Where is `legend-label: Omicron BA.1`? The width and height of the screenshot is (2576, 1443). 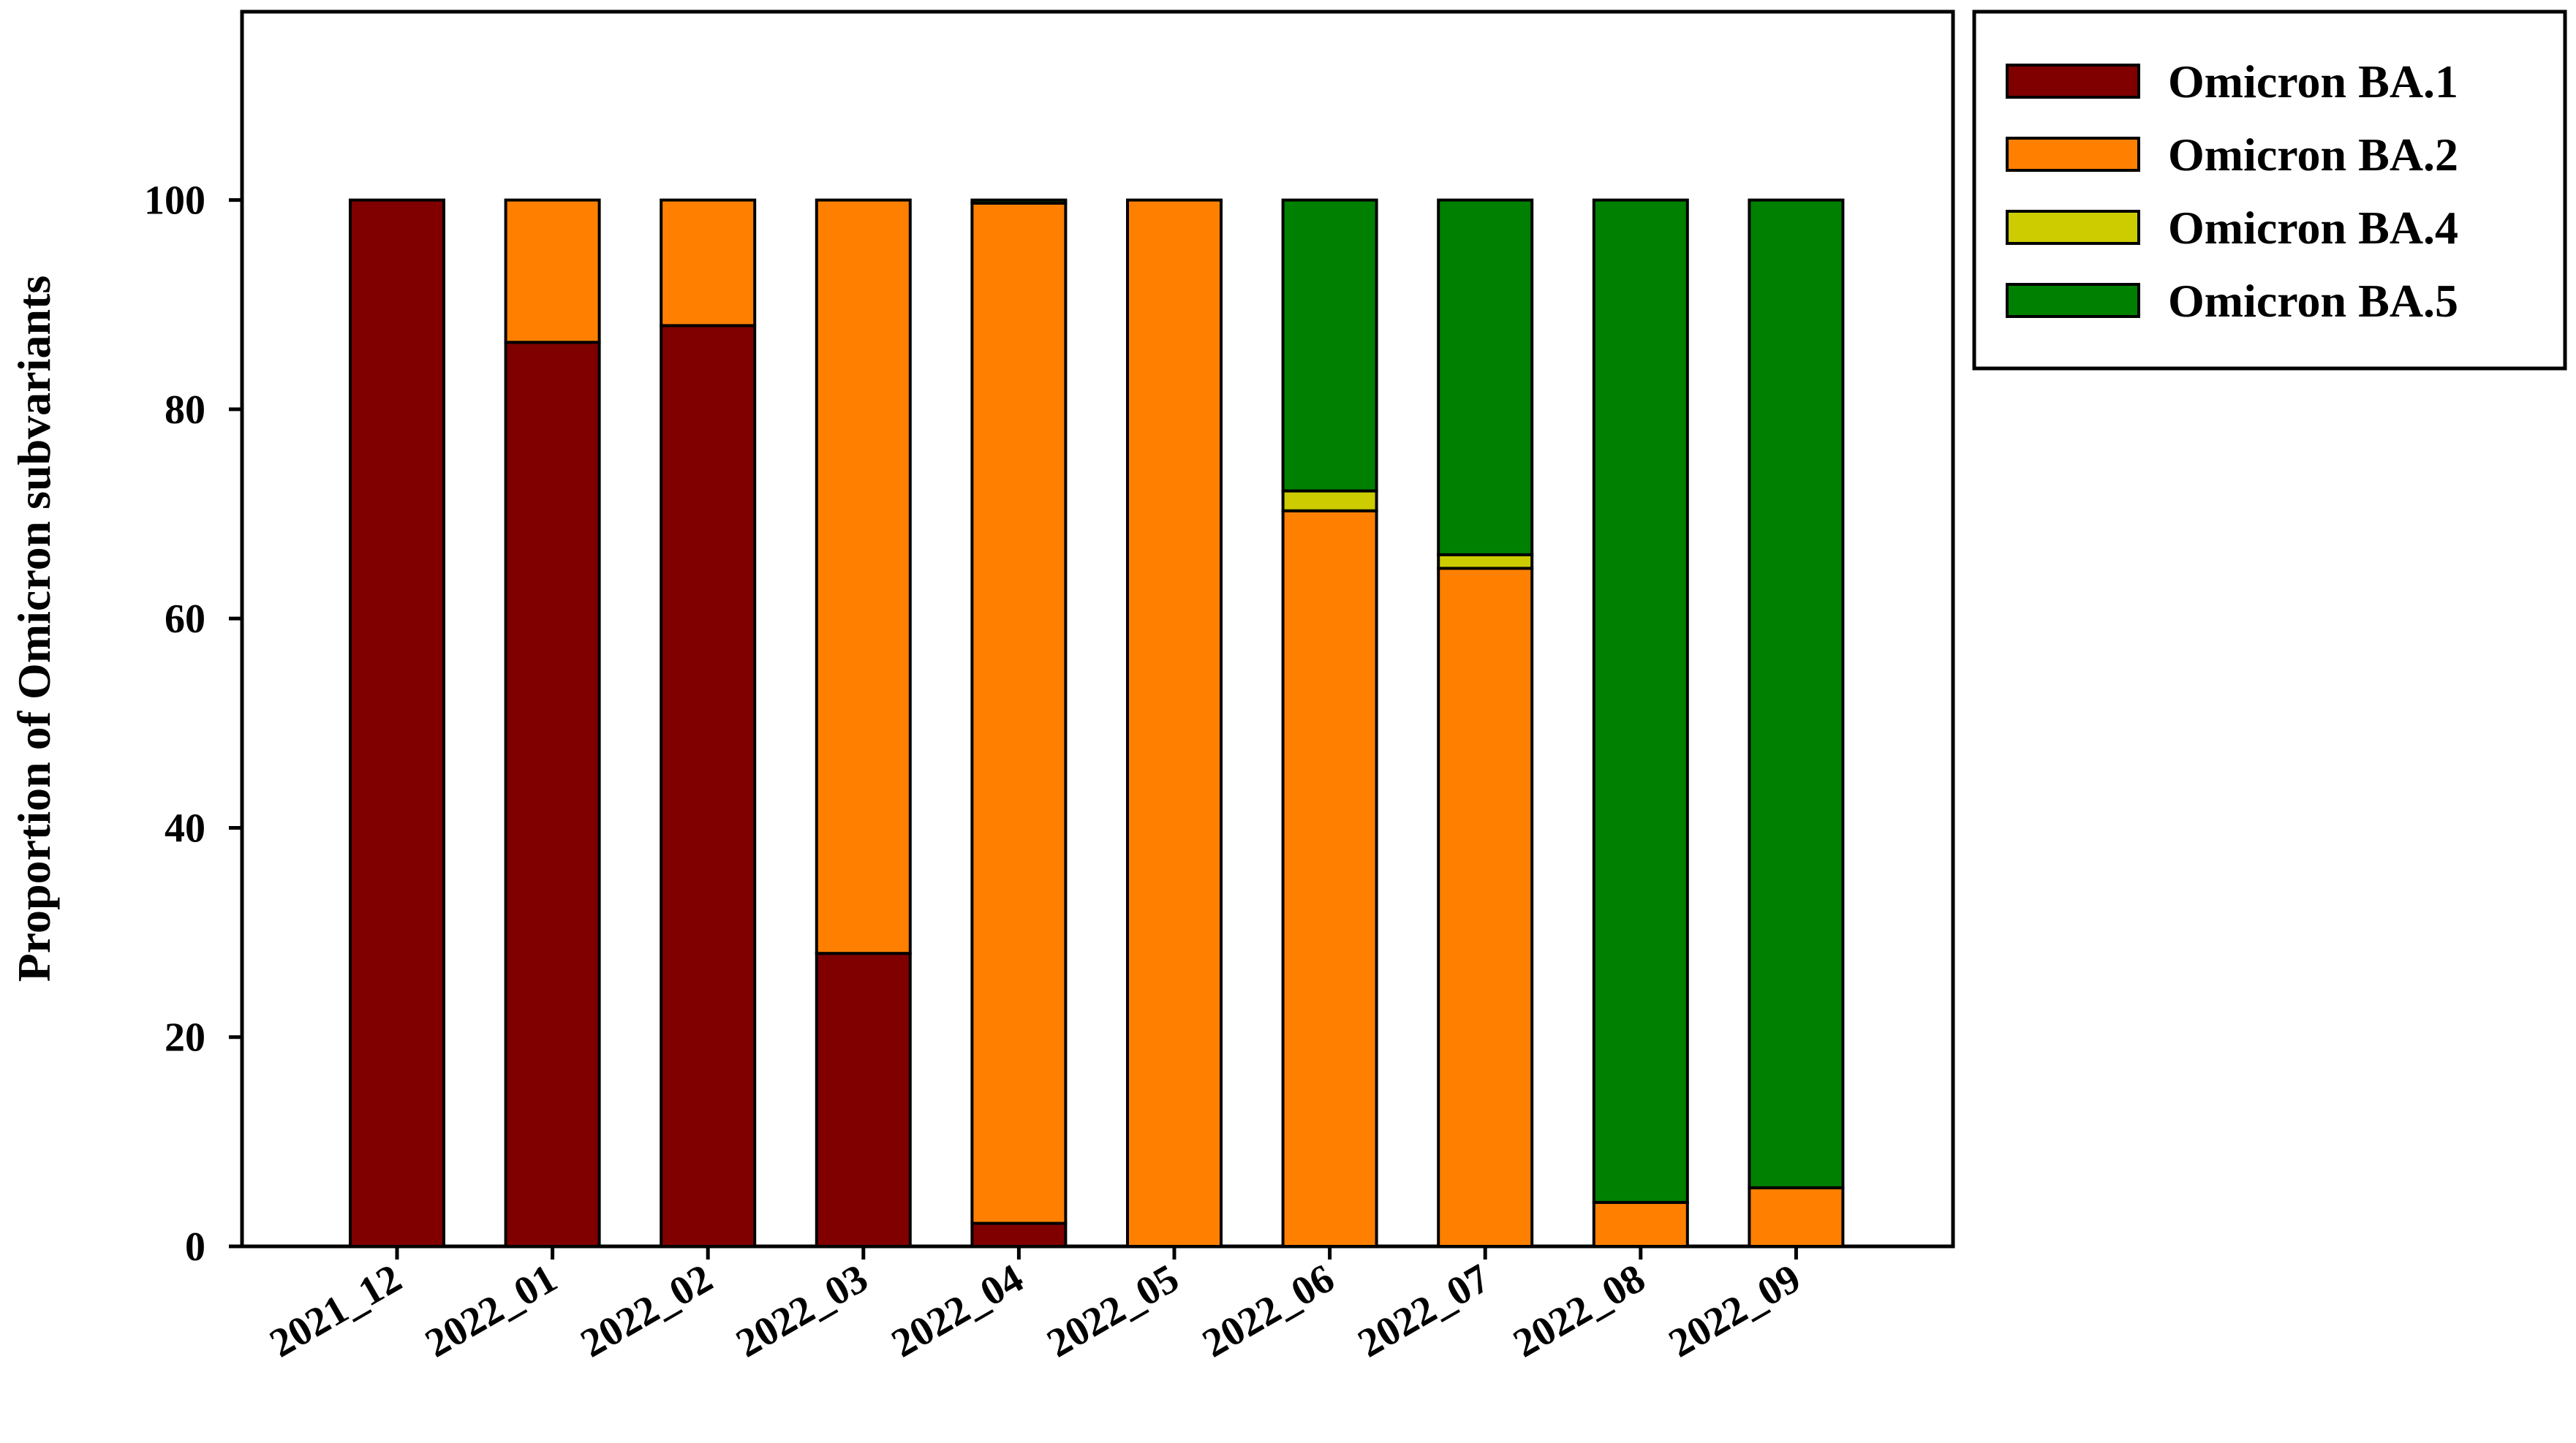 legend-label: Omicron BA.1 is located at coordinates (2313, 81).